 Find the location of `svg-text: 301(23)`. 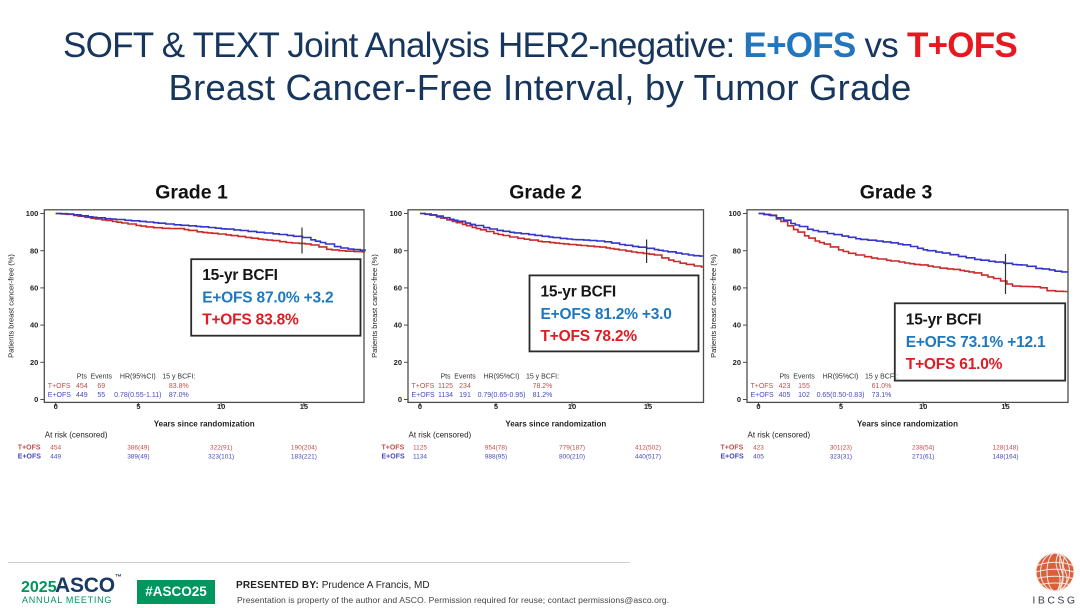

svg-text: 301(23) is located at coordinates (841, 447).